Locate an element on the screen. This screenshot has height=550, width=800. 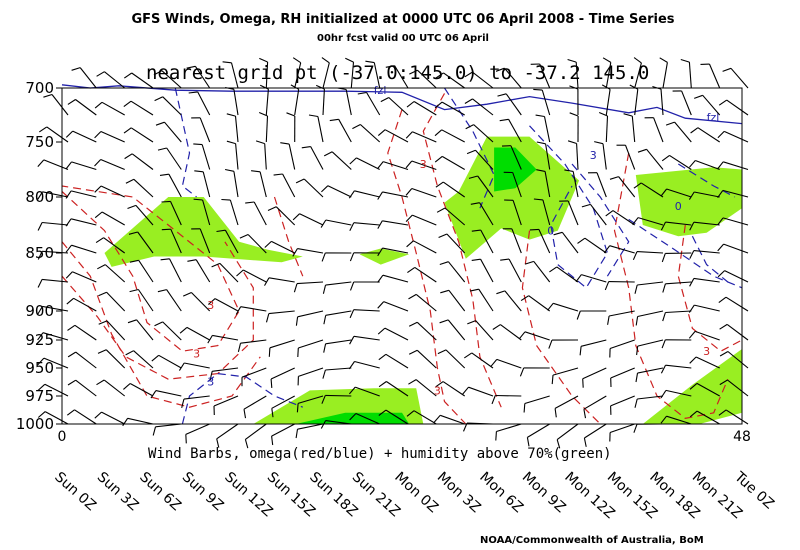
y-tick-label: 800 is located at coordinates (39, 197).